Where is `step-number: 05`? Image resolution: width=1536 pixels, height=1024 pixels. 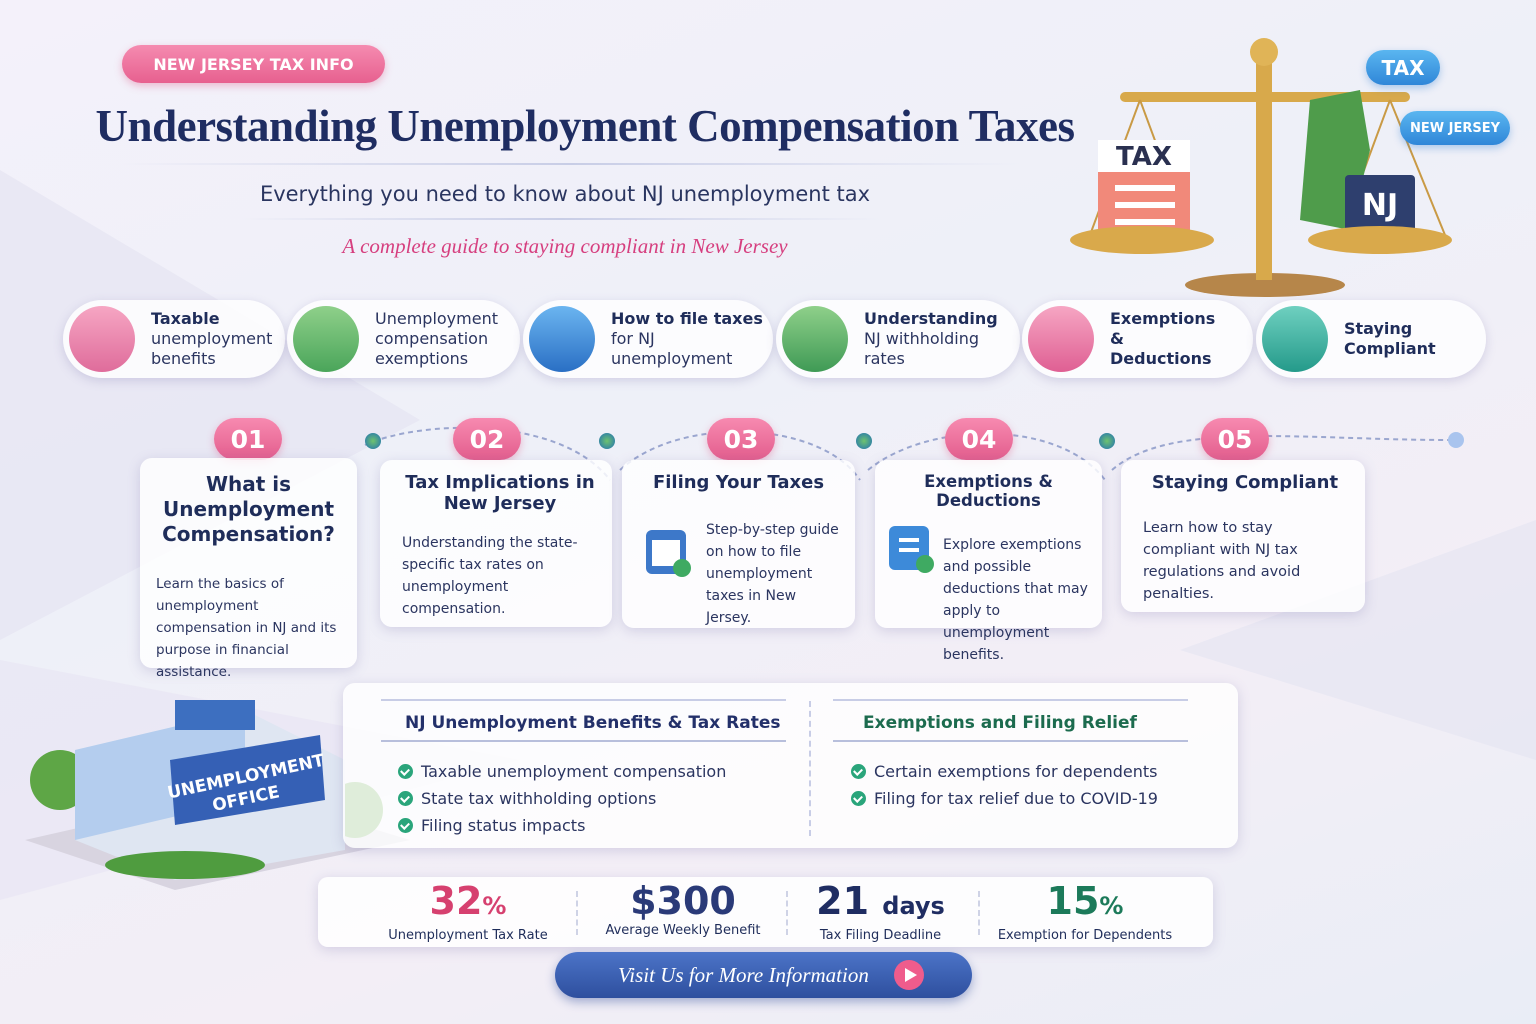
step-number: 05 is located at coordinates (1235, 439).